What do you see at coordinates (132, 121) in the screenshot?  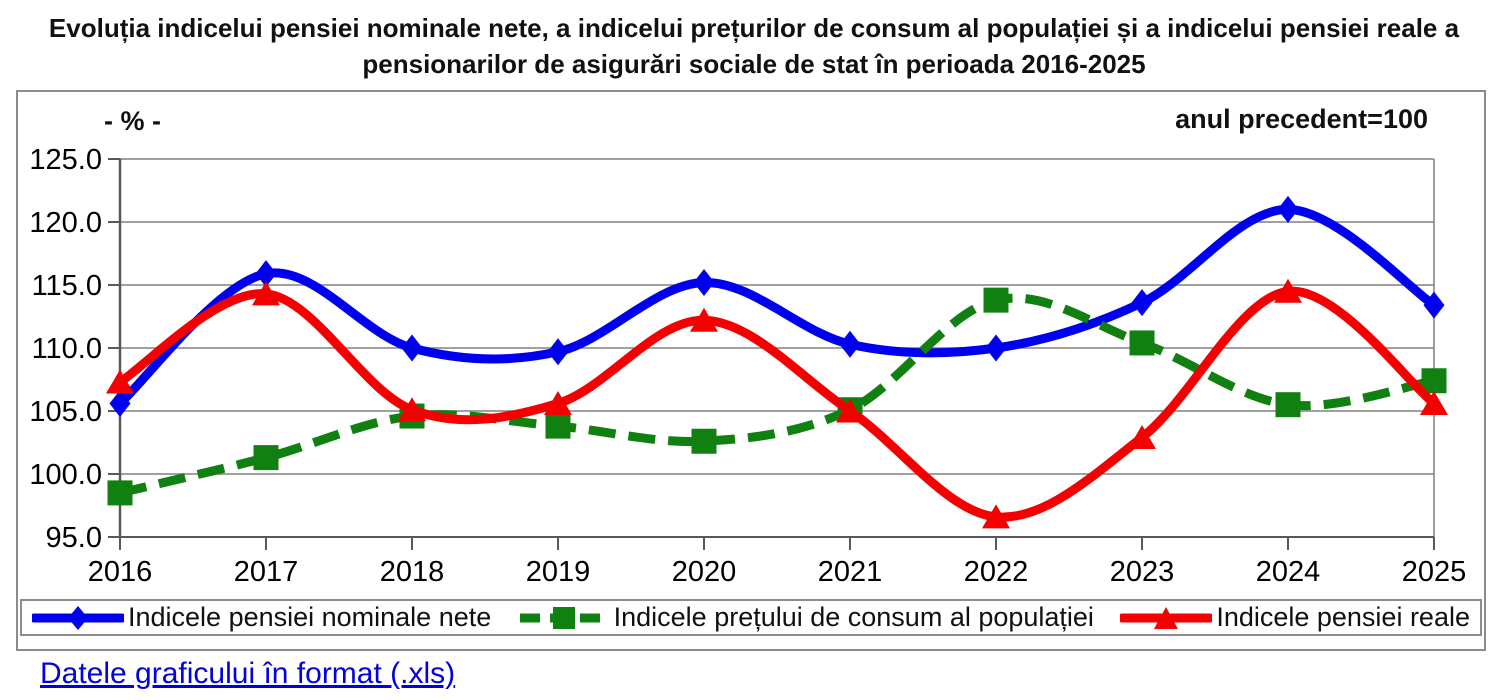 I see `y-axis-unit-label: - % -` at bounding box center [132, 121].